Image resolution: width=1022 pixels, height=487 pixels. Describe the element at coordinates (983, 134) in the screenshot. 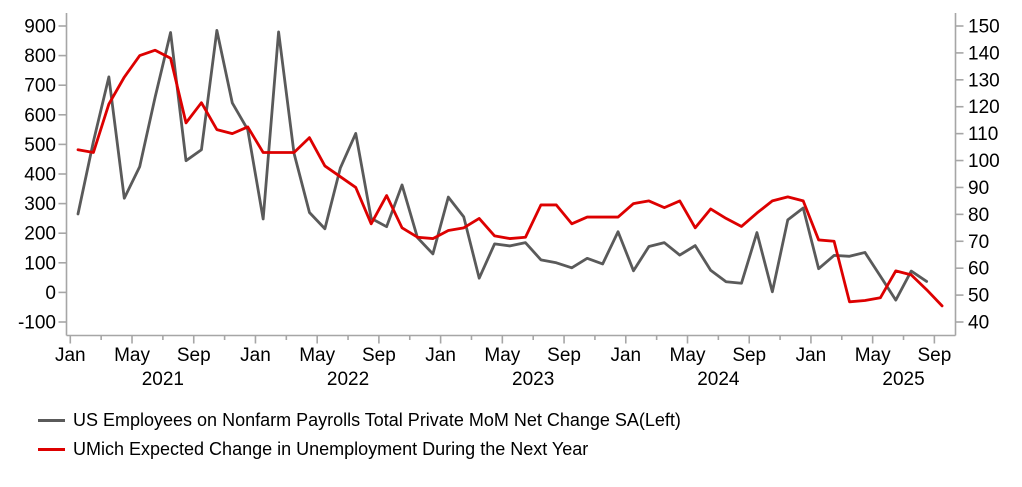

I see `svg-text: 110` at that location.